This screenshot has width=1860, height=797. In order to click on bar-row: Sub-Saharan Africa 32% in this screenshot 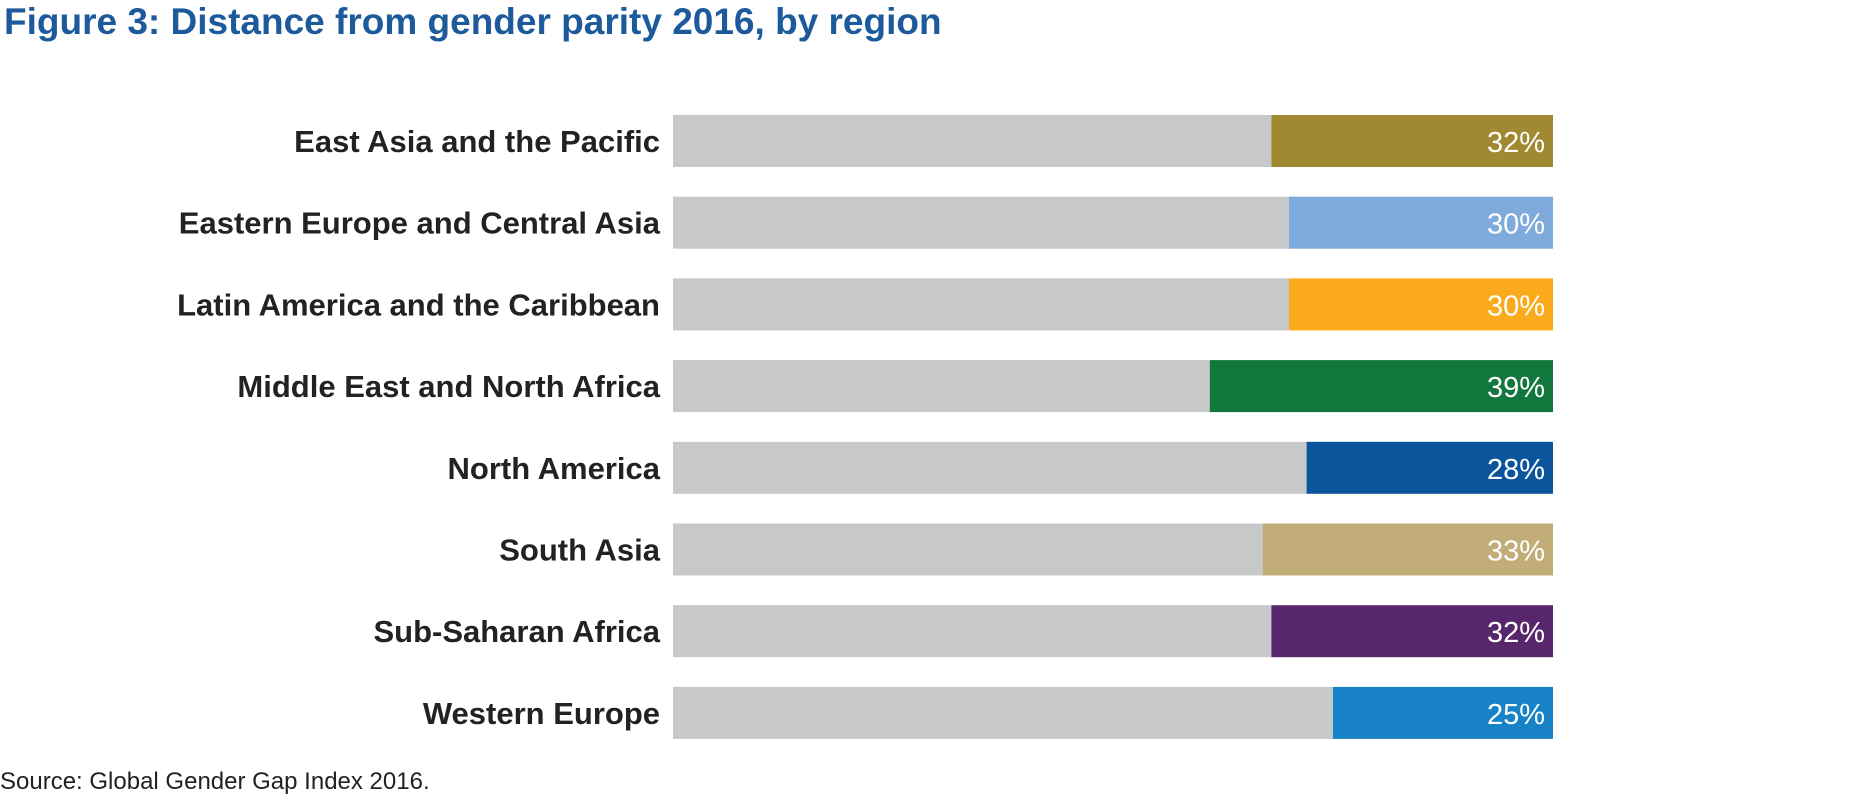, I will do `click(963, 631)`.